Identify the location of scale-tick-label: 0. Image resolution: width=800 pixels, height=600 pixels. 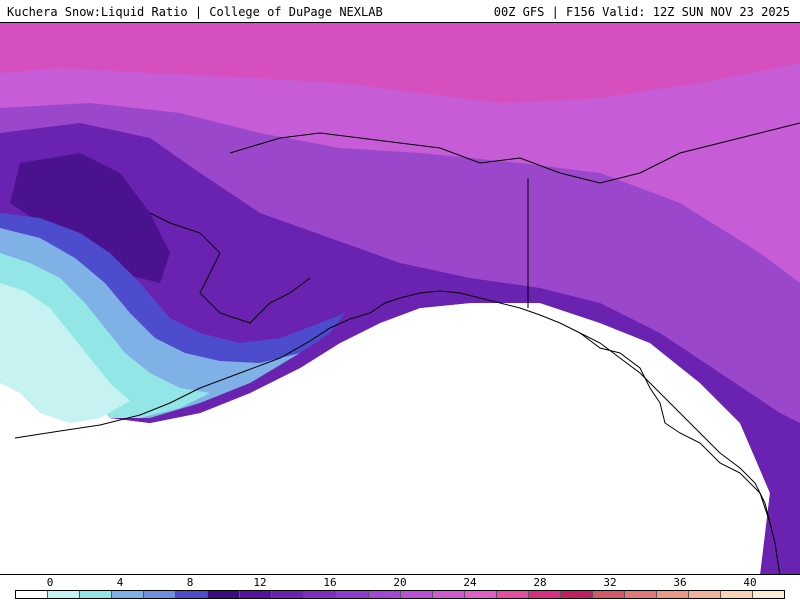
(50, 582).